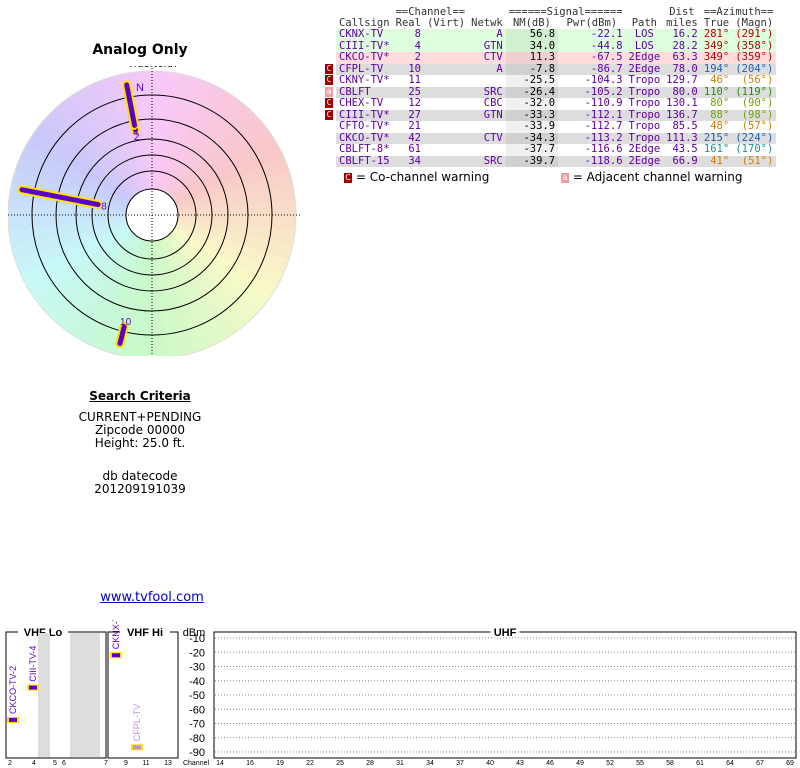 The height and width of the screenshot is (768, 800). What do you see at coordinates (716, 68) in the screenshot?
I see `azimuth-true-cell: 194°` at bounding box center [716, 68].